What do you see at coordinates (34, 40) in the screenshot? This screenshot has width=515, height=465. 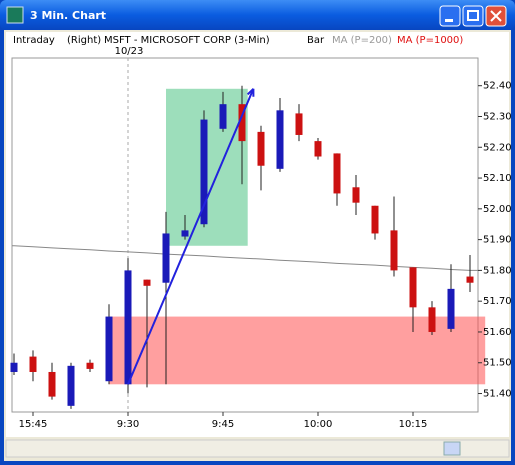 I see `header-text: Intraday` at bounding box center [34, 40].